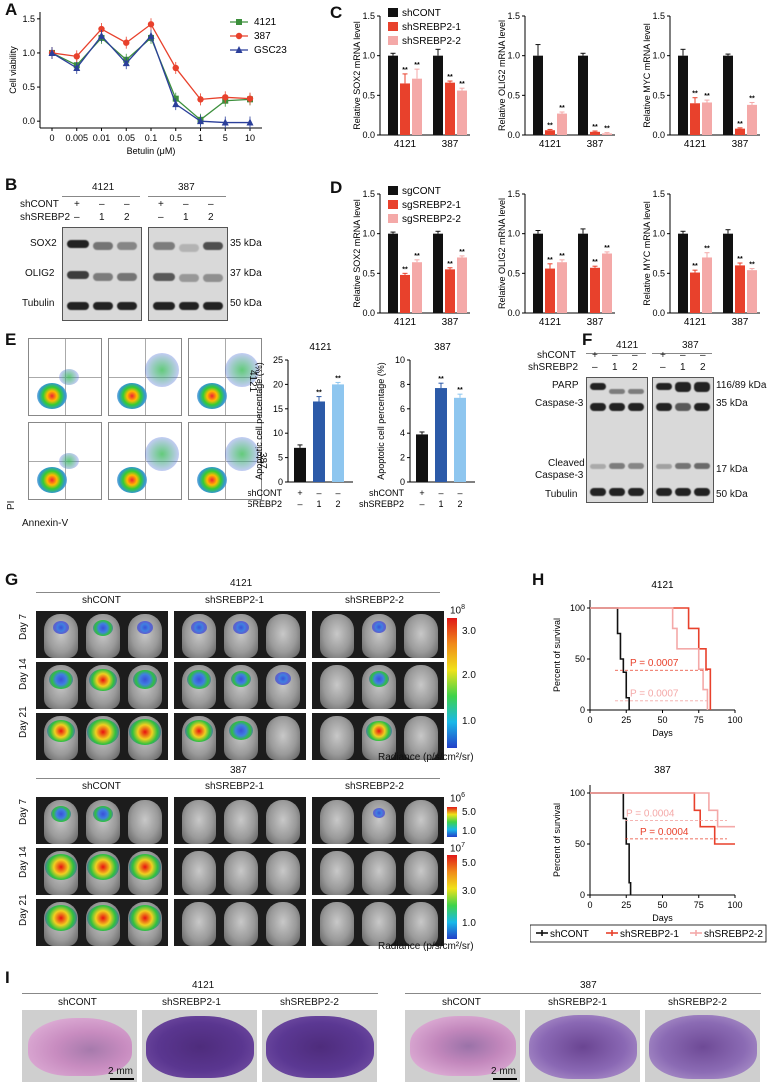 The image size is (770, 1086). What do you see at coordinates (589, 720) in the screenshot?
I see `h-xtick: 0` at bounding box center [589, 720].